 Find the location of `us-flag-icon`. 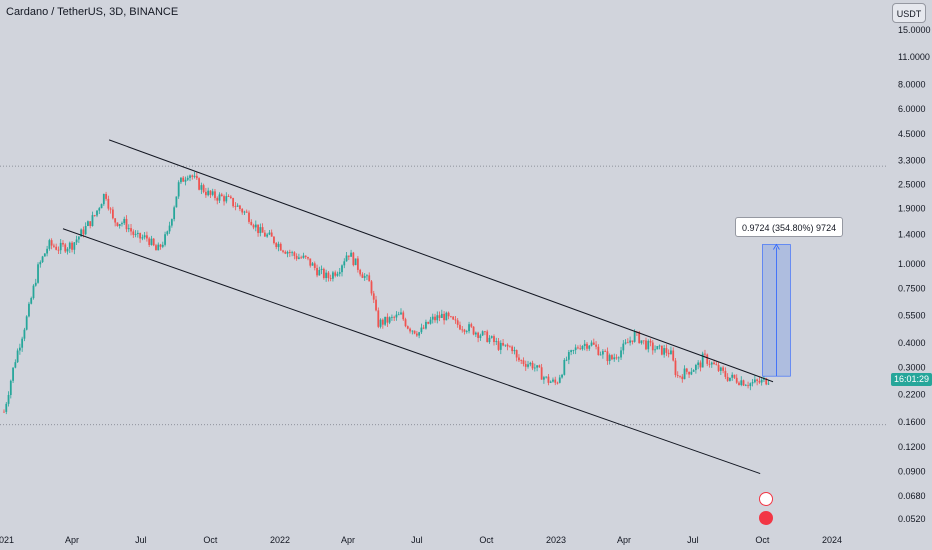

us-flag-icon is located at coordinates (766, 518).